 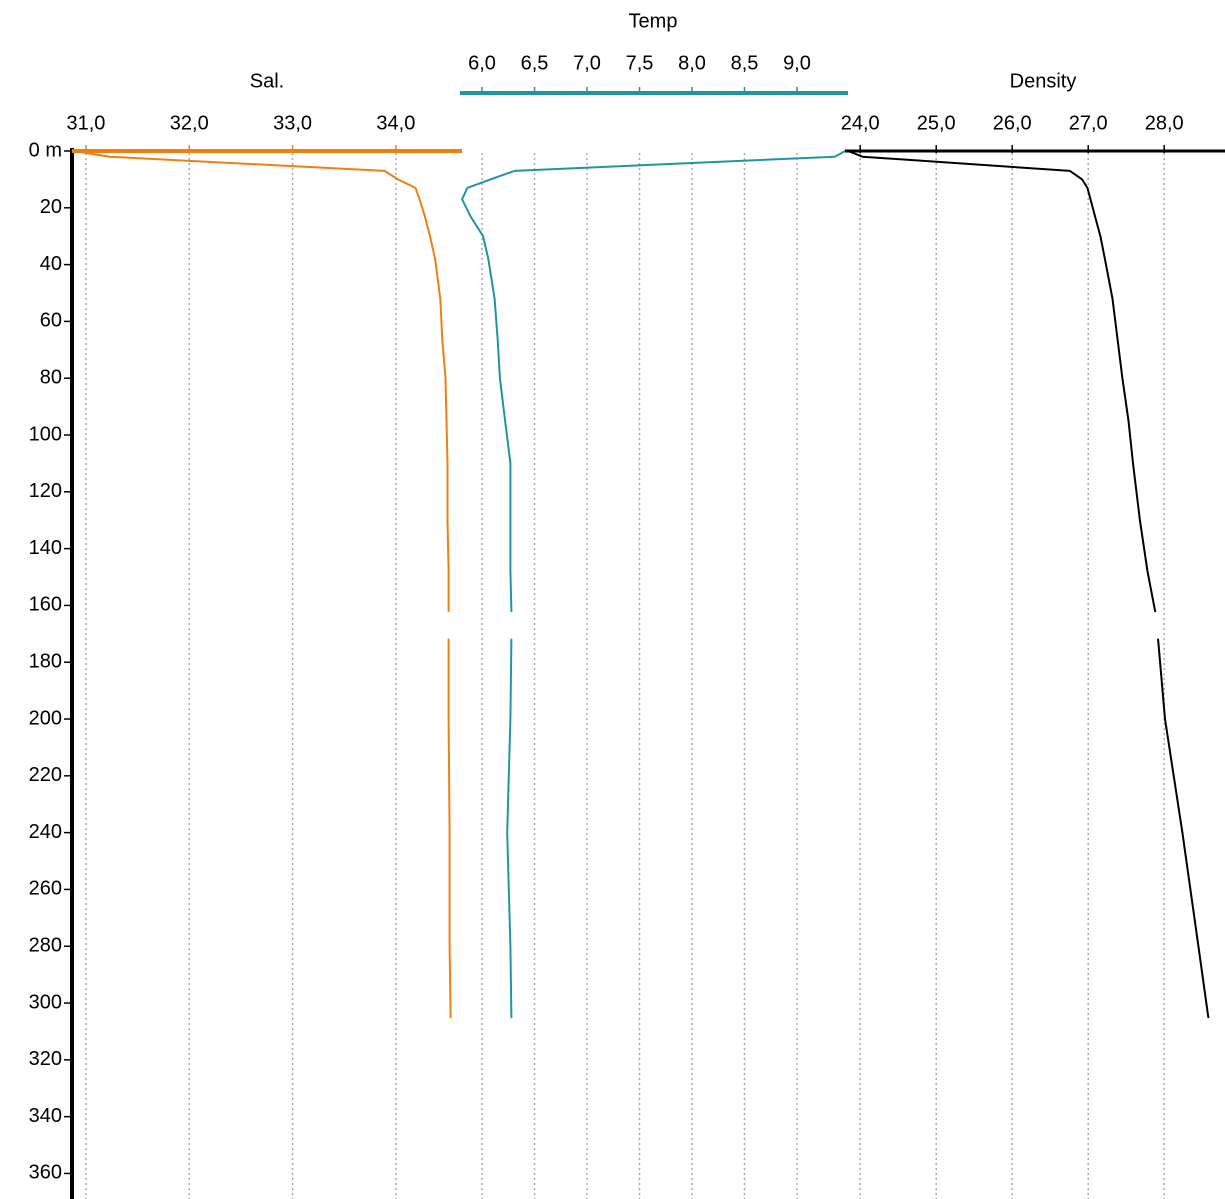 What do you see at coordinates (45, 1173) in the screenshot?
I see `y-tick-label: 360` at bounding box center [45, 1173].